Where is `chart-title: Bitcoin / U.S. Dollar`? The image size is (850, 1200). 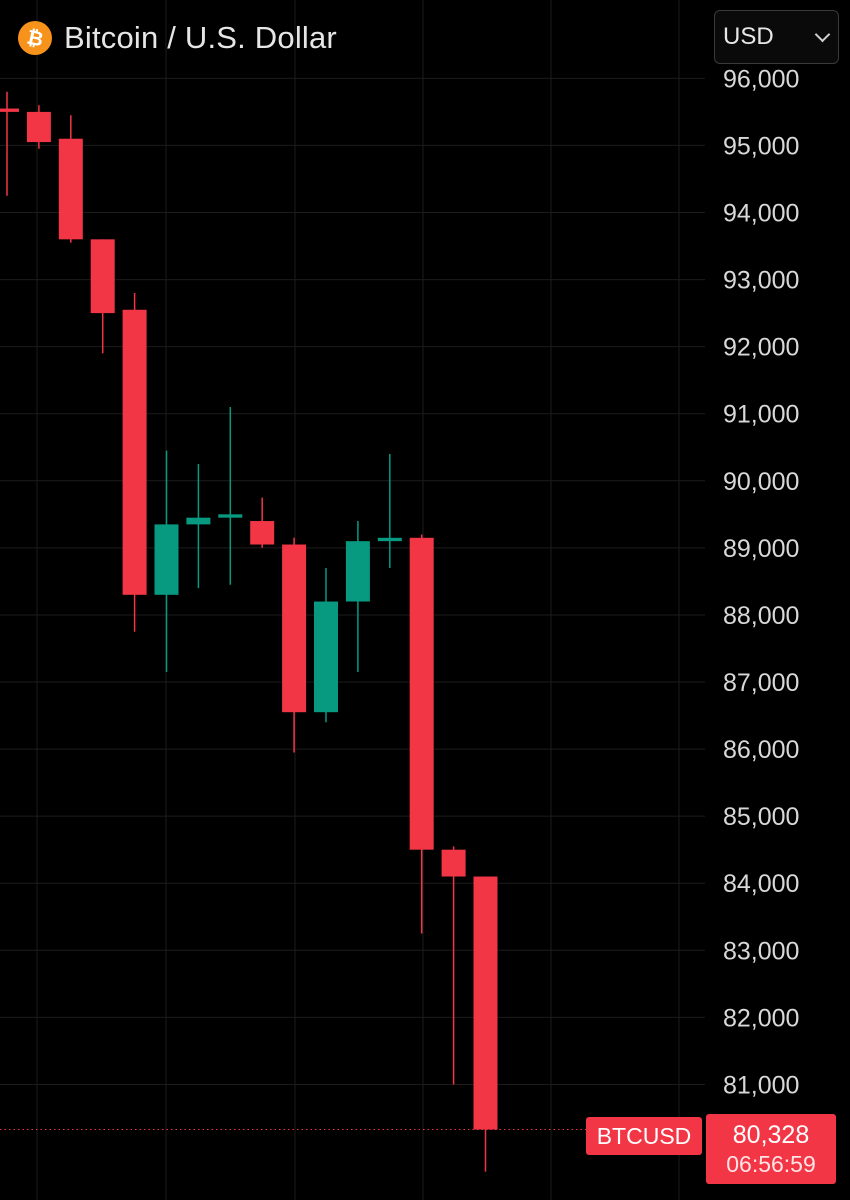
chart-title: Bitcoin / U.S. Dollar is located at coordinates (200, 37).